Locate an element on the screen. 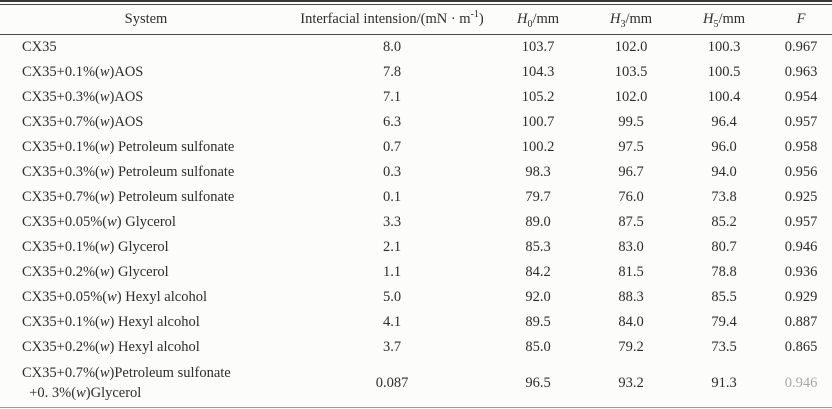 This screenshot has height=409, width=832. system-cell: CX35+0.7%(w) Petroleum sulfonate is located at coordinates (128, 196).